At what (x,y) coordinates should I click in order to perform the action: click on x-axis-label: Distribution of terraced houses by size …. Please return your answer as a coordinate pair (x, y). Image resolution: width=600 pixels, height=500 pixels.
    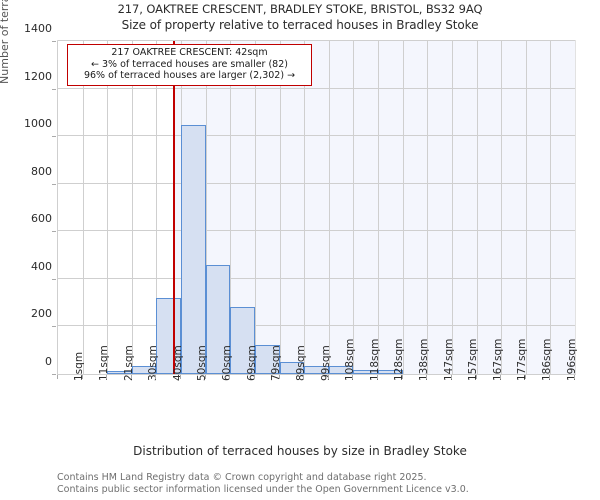
    Looking at the image, I should click on (300, 451).